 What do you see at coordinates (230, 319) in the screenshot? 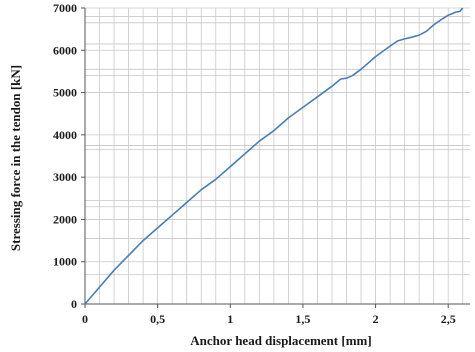
I see `x-tick-label: 1` at bounding box center [230, 319].